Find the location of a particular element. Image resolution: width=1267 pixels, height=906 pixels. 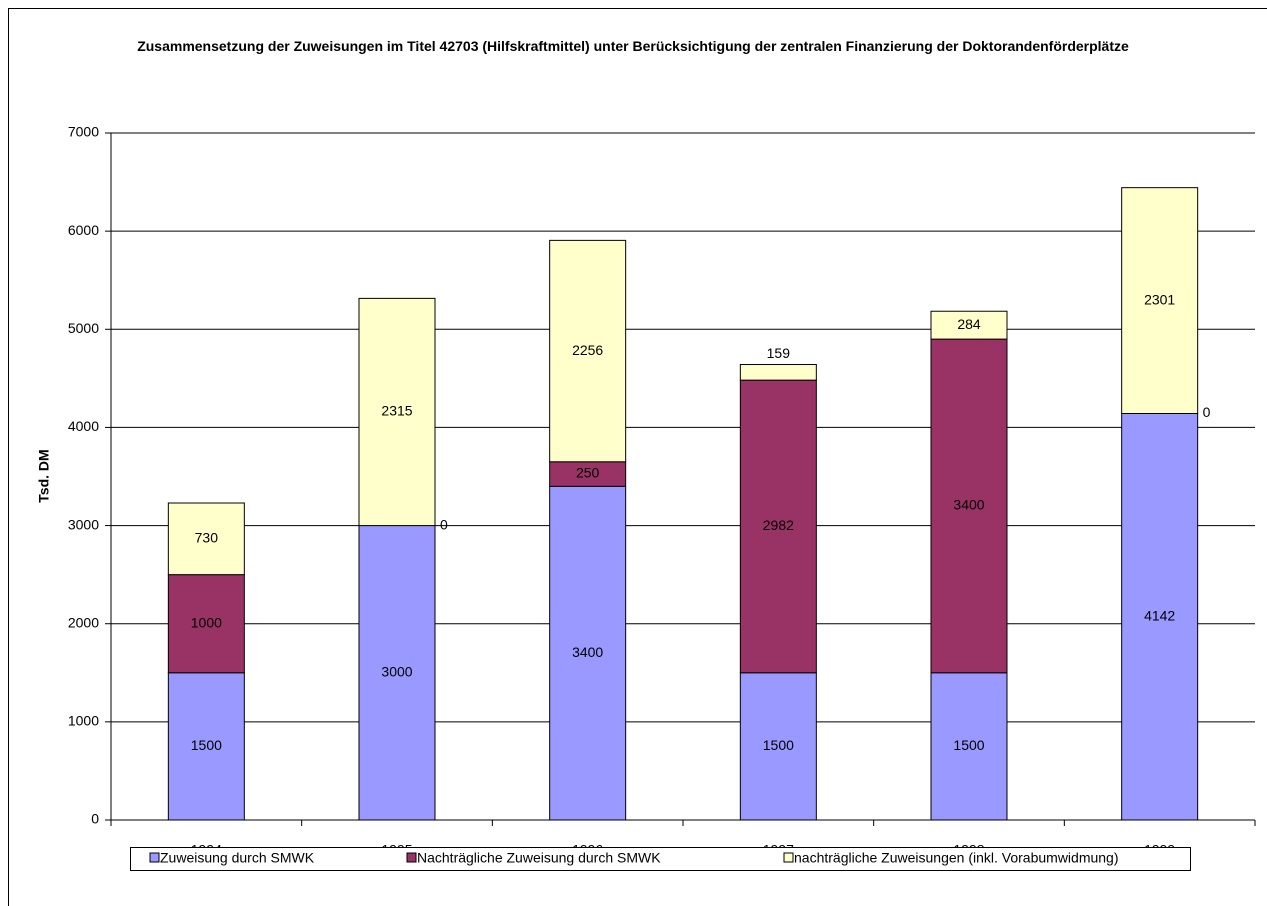

y-tick-label: 4000 is located at coordinates (83, 426).